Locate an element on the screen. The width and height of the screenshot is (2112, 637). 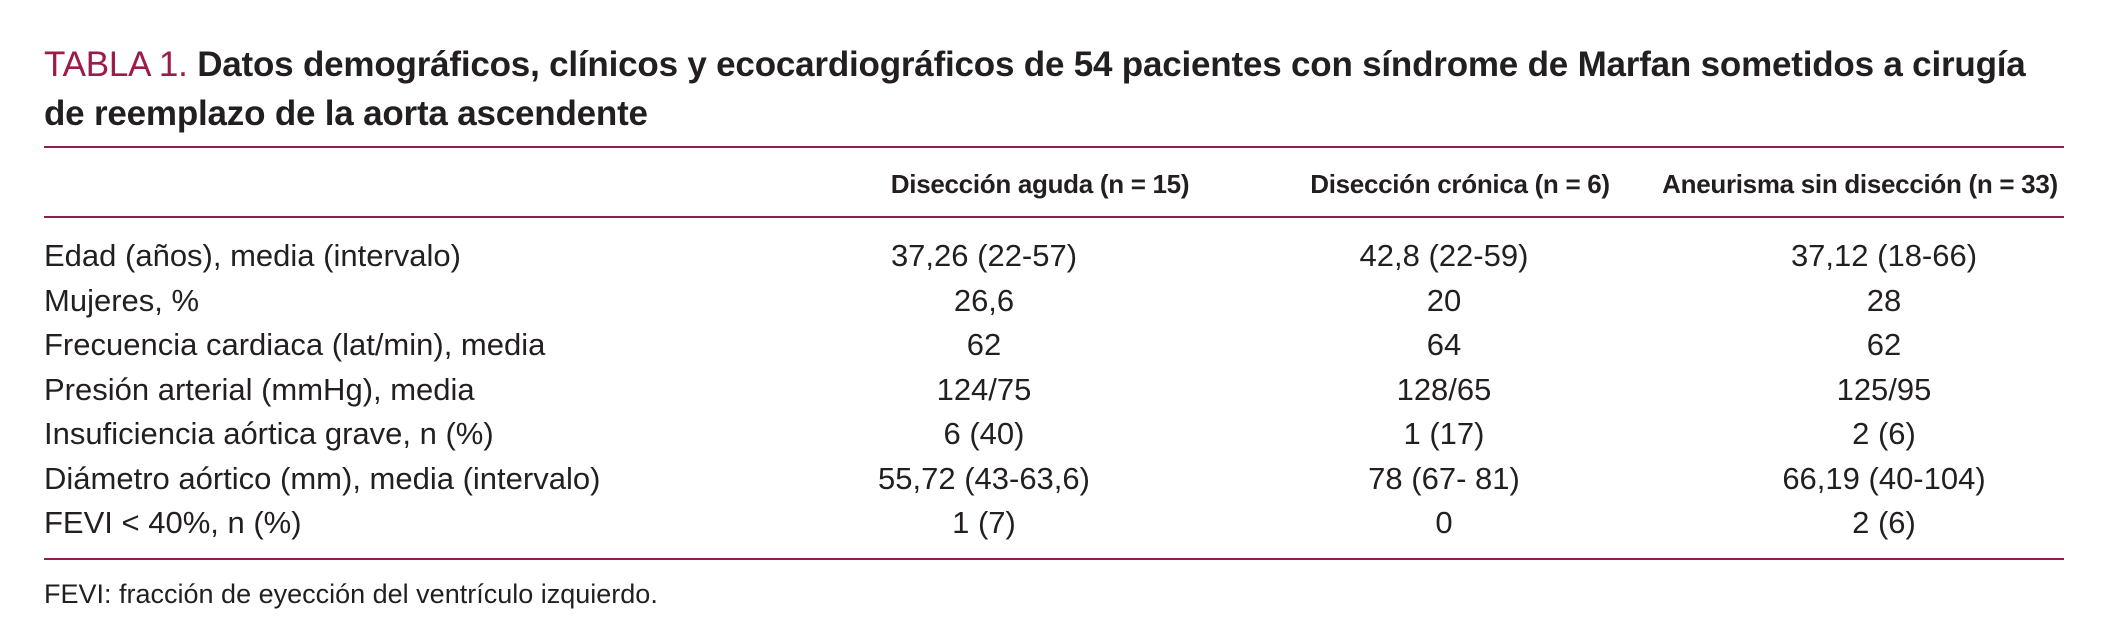
cell-acute: 6 (40) is located at coordinates (984, 433).